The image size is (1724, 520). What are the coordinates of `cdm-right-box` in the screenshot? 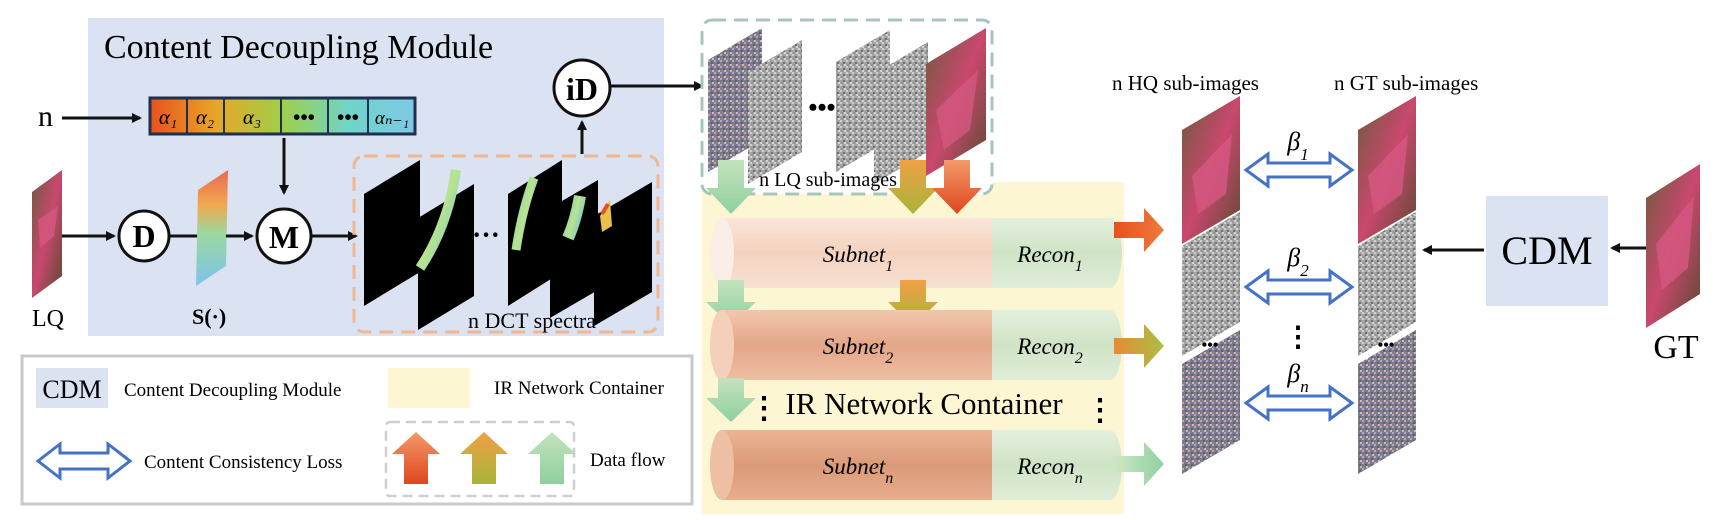 It's located at (1547, 251).